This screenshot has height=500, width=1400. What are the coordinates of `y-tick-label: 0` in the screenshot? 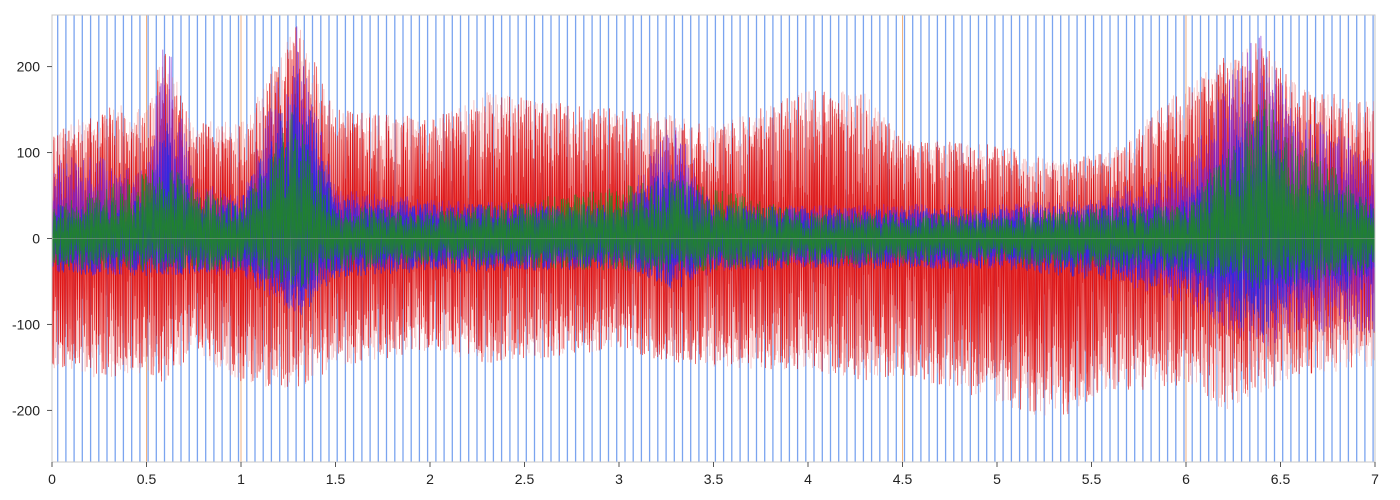 It's located at (36, 239).